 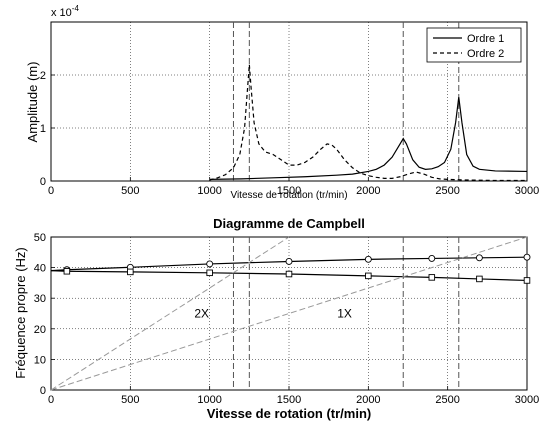 I want to click on legend-box, so click(x=474, y=45).